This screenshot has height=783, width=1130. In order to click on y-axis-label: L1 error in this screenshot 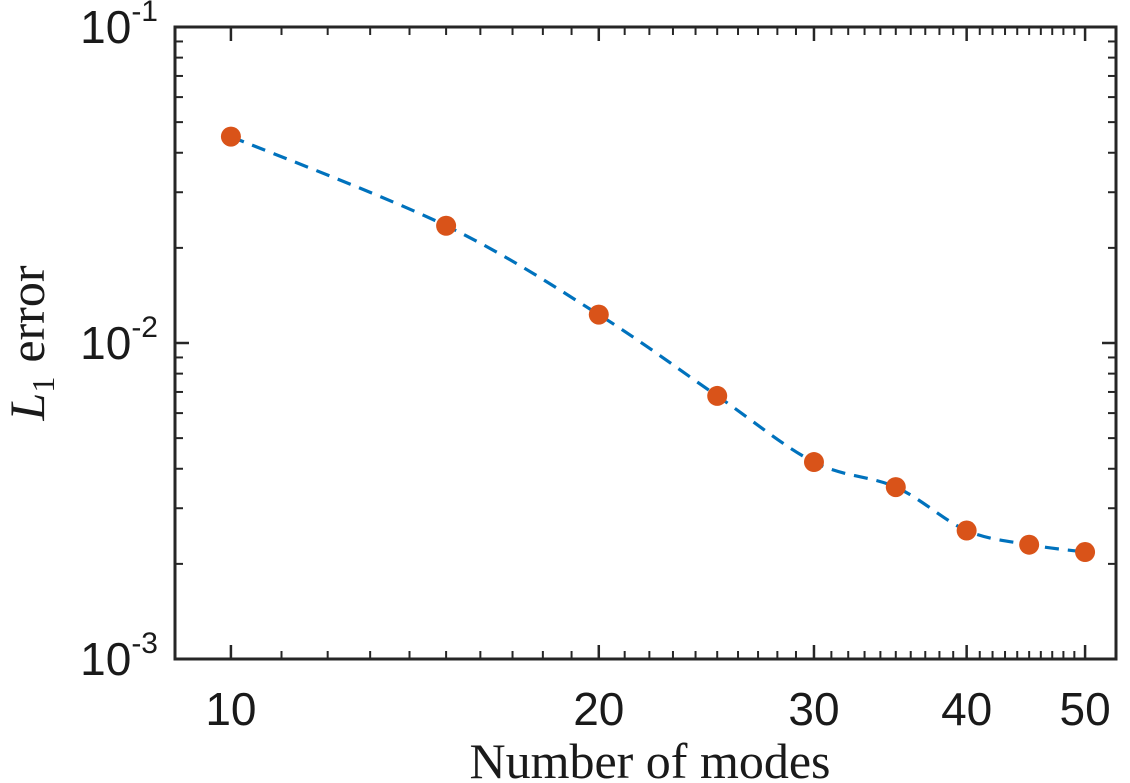, I will do `click(30, 343)`.